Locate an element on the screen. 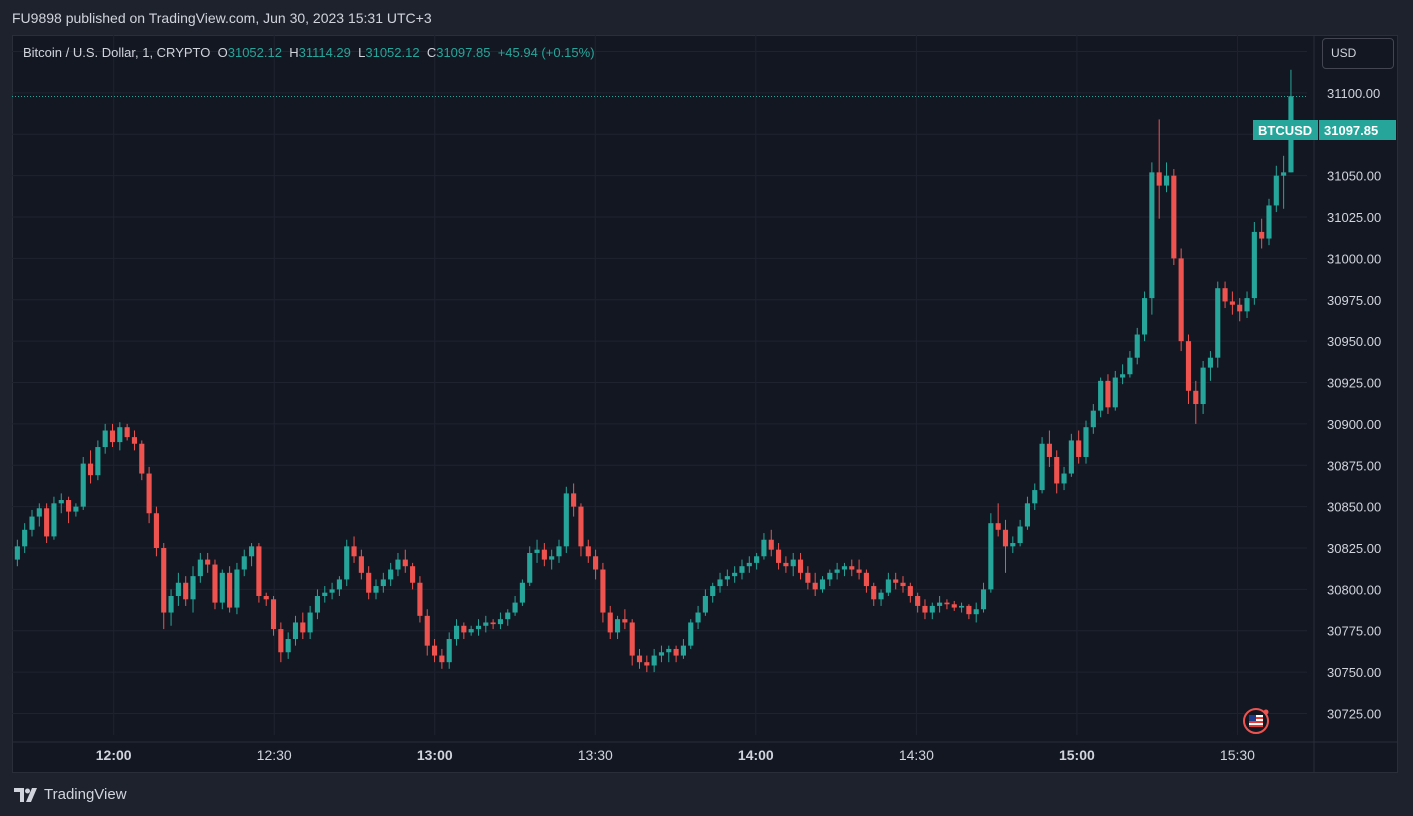  price-tick-label: 31050.00 is located at coordinates (1354, 176).